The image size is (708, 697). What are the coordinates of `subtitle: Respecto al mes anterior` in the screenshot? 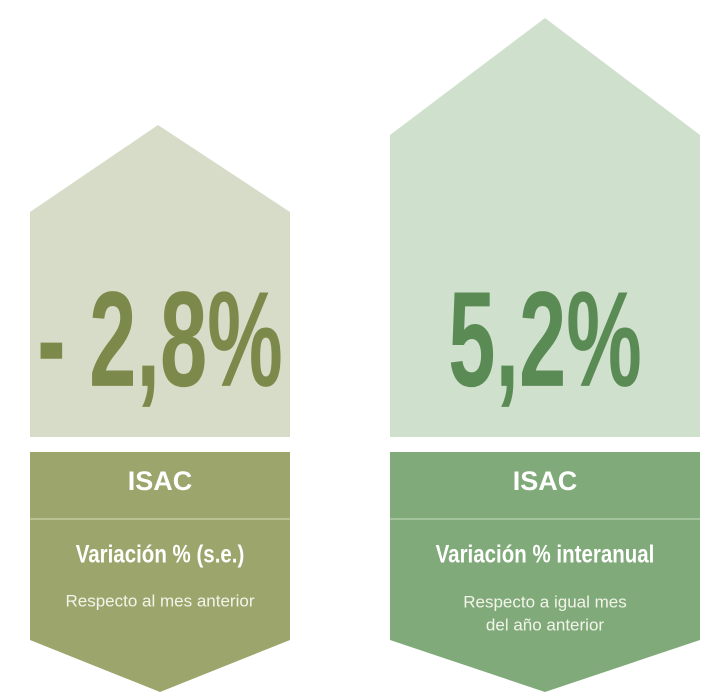 It's located at (160, 600).